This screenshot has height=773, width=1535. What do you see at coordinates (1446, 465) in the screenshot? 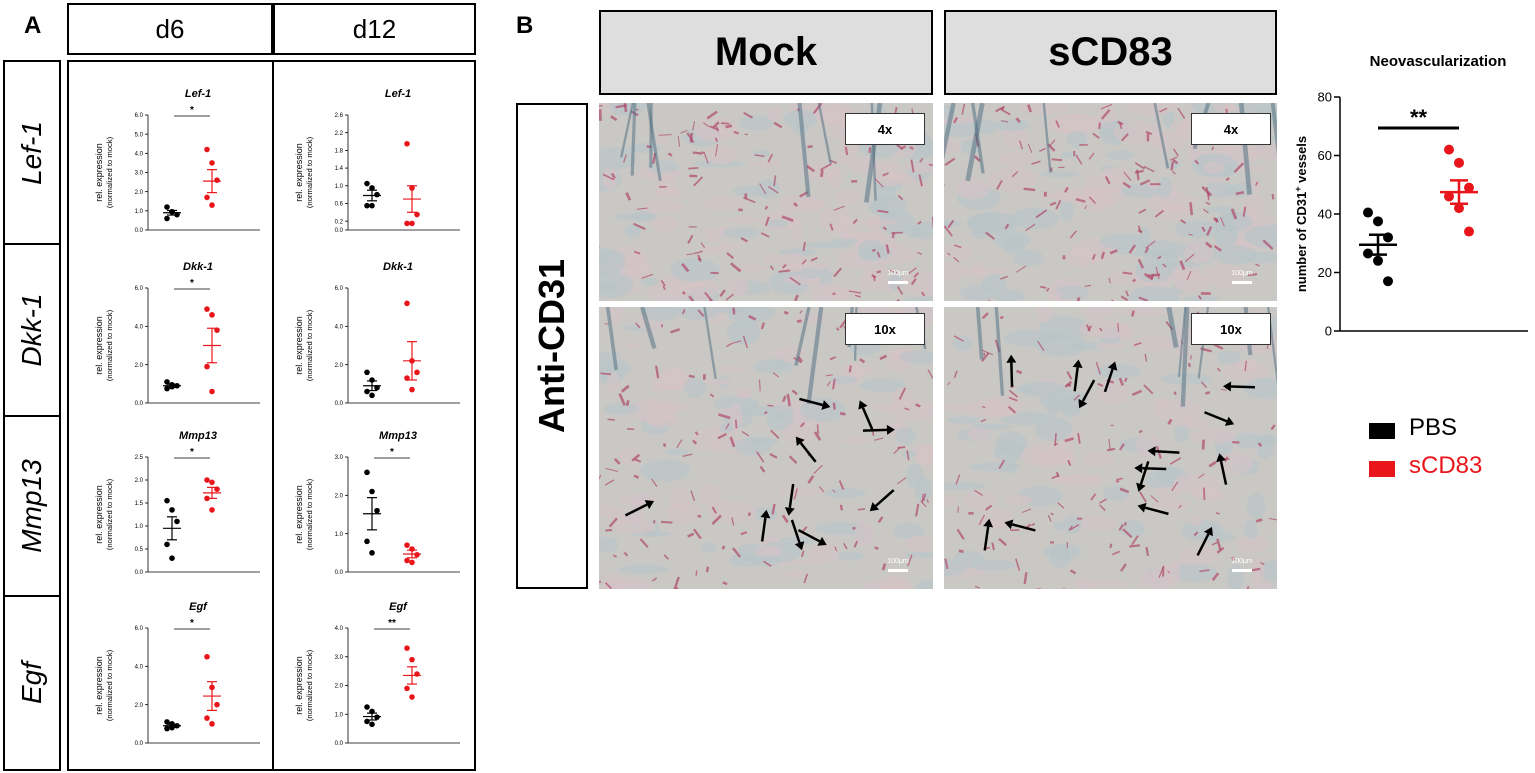
I see `legend-label-scd83: sCD83` at bounding box center [1446, 465].